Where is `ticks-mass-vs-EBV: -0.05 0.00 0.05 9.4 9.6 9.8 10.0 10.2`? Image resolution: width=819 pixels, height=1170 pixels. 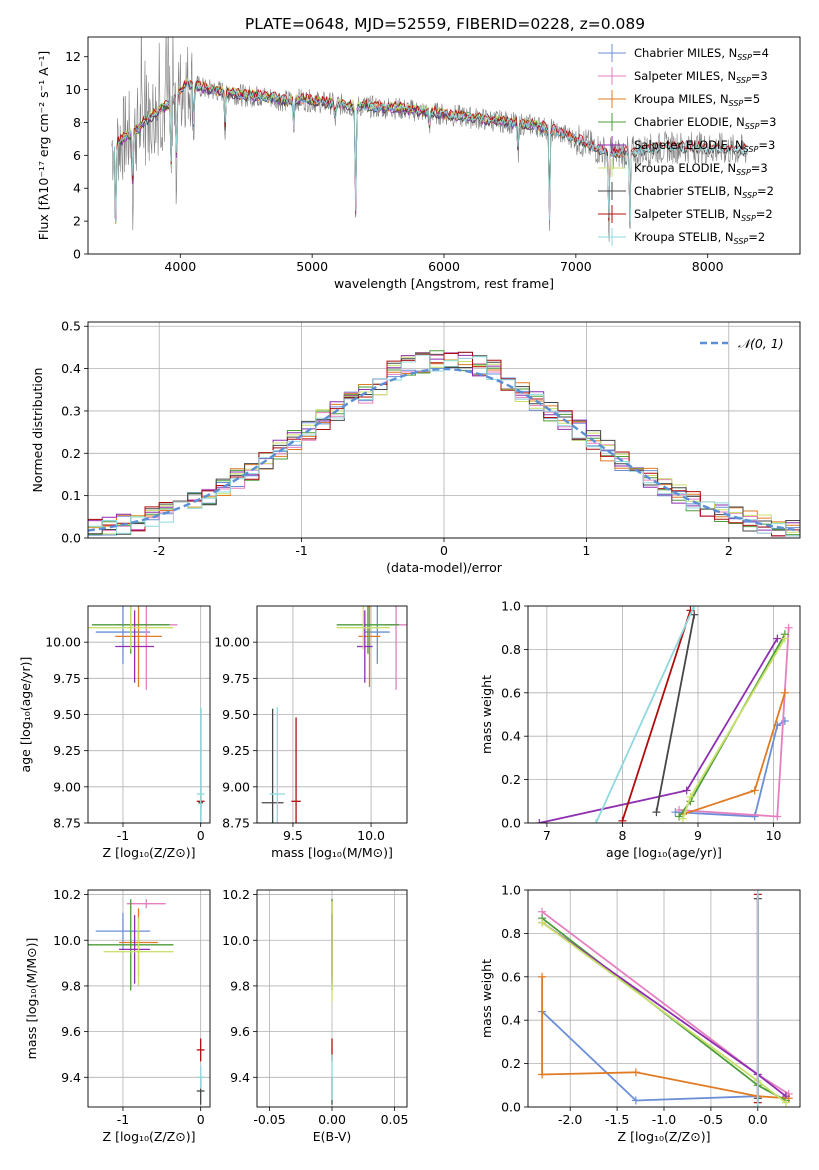 ticks-mass-vs-EBV: -0.05 0.00 0.05 9.4 9.6 9.8 10.0 10.2 is located at coordinates (315, 1007).